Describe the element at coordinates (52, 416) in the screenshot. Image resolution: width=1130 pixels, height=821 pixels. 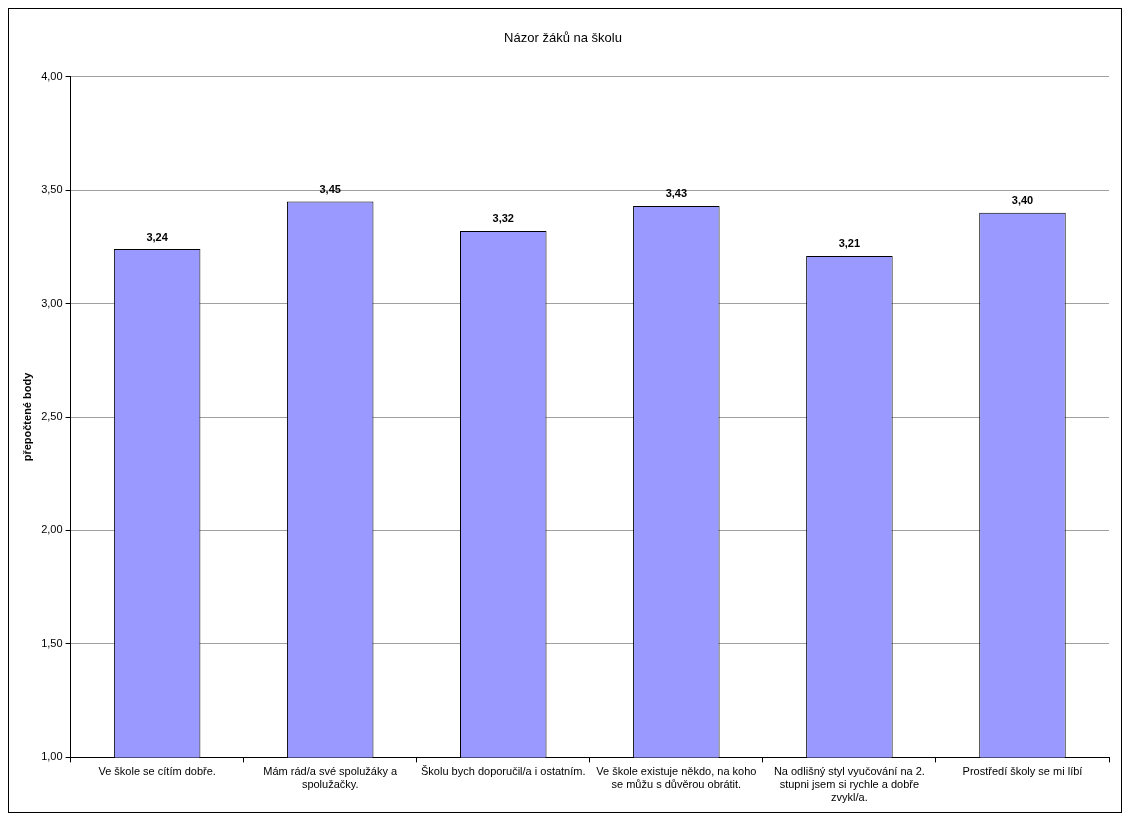
I see `y-tick-label: 2,50` at that location.